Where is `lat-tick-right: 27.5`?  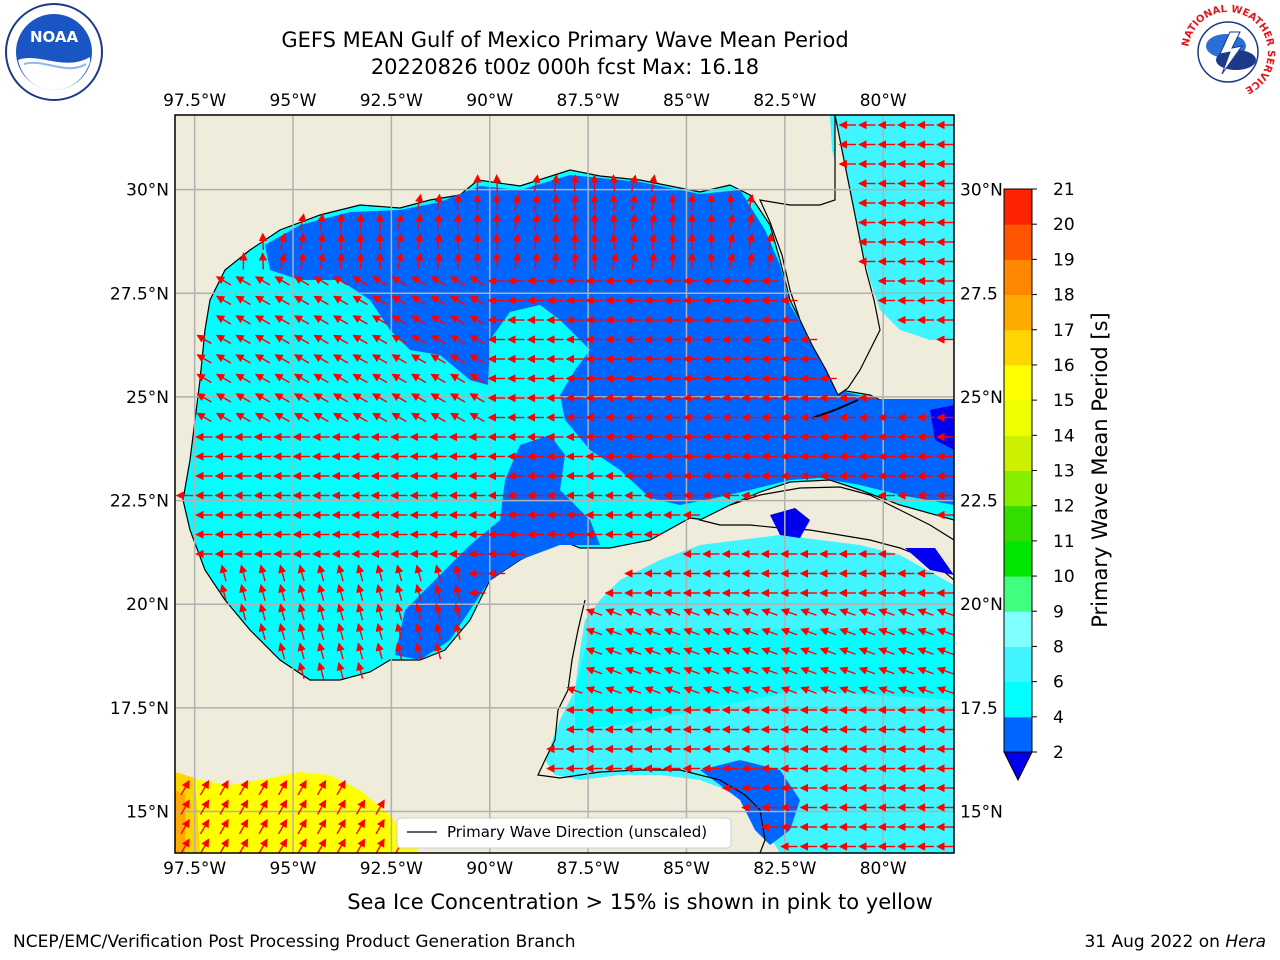 lat-tick-right: 27.5 is located at coordinates (979, 294).